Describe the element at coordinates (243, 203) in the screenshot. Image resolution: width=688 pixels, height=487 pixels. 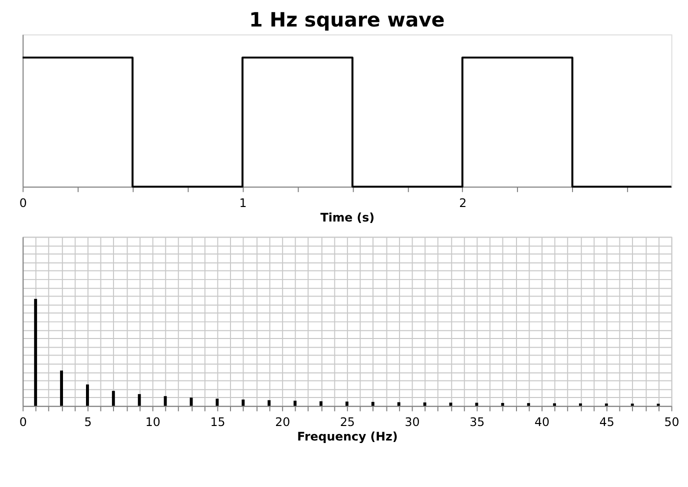
I see `x-tick-label: 1` at that location.